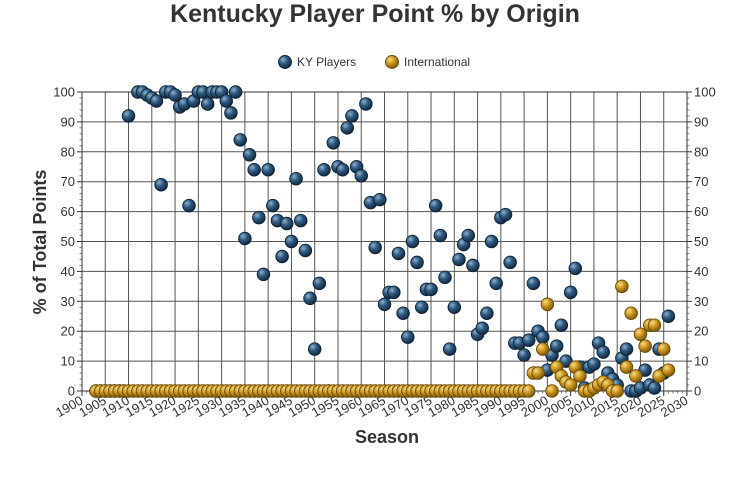 This screenshot has width=750, height=480. Describe the element at coordinates (68, 301) in the screenshot. I see `y-tick-label: 30` at that location.